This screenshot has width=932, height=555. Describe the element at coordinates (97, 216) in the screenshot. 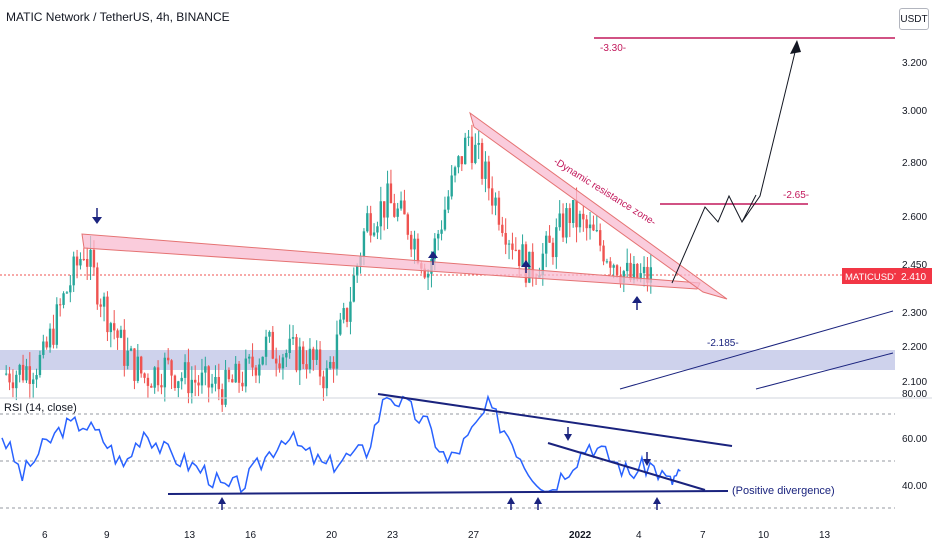

I see `marker-down-dec8` at that location.